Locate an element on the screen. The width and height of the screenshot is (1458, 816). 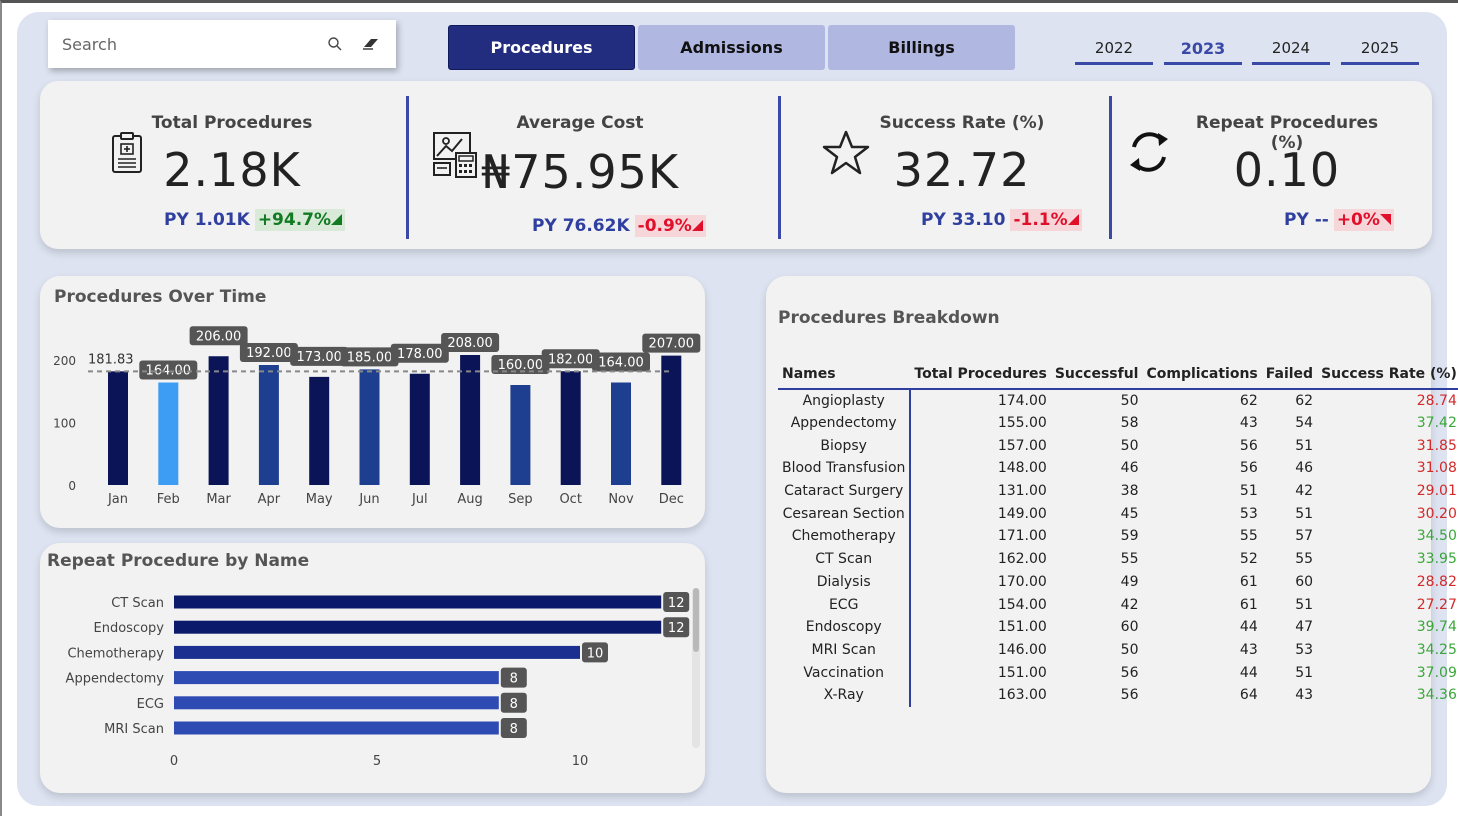
year-2023: 2023 is located at coordinates (1203, 52).